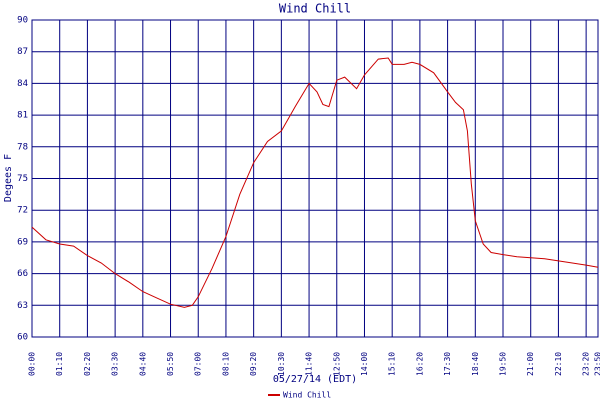 Image resolution: width=600 pixels, height=400 pixels. Describe the element at coordinates (447, 364) in the screenshot. I see `x-tick-label: 17:30` at that location.